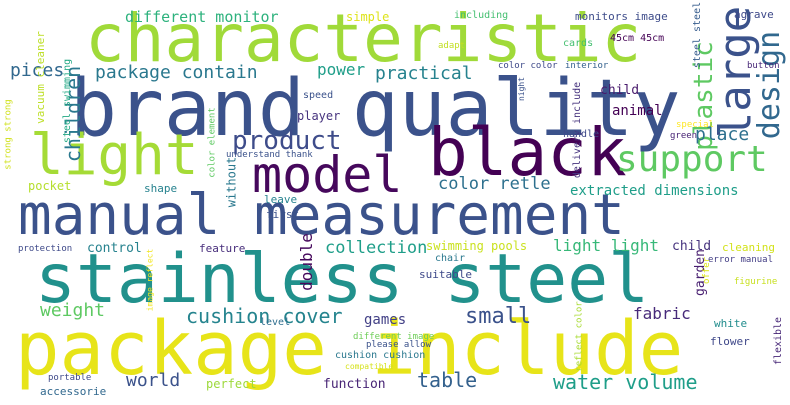 Image resolution: width=790 pixels, height=405 pixels. Describe the element at coordinates (481, 15) in the screenshot. I see `word-including: including` at that location.